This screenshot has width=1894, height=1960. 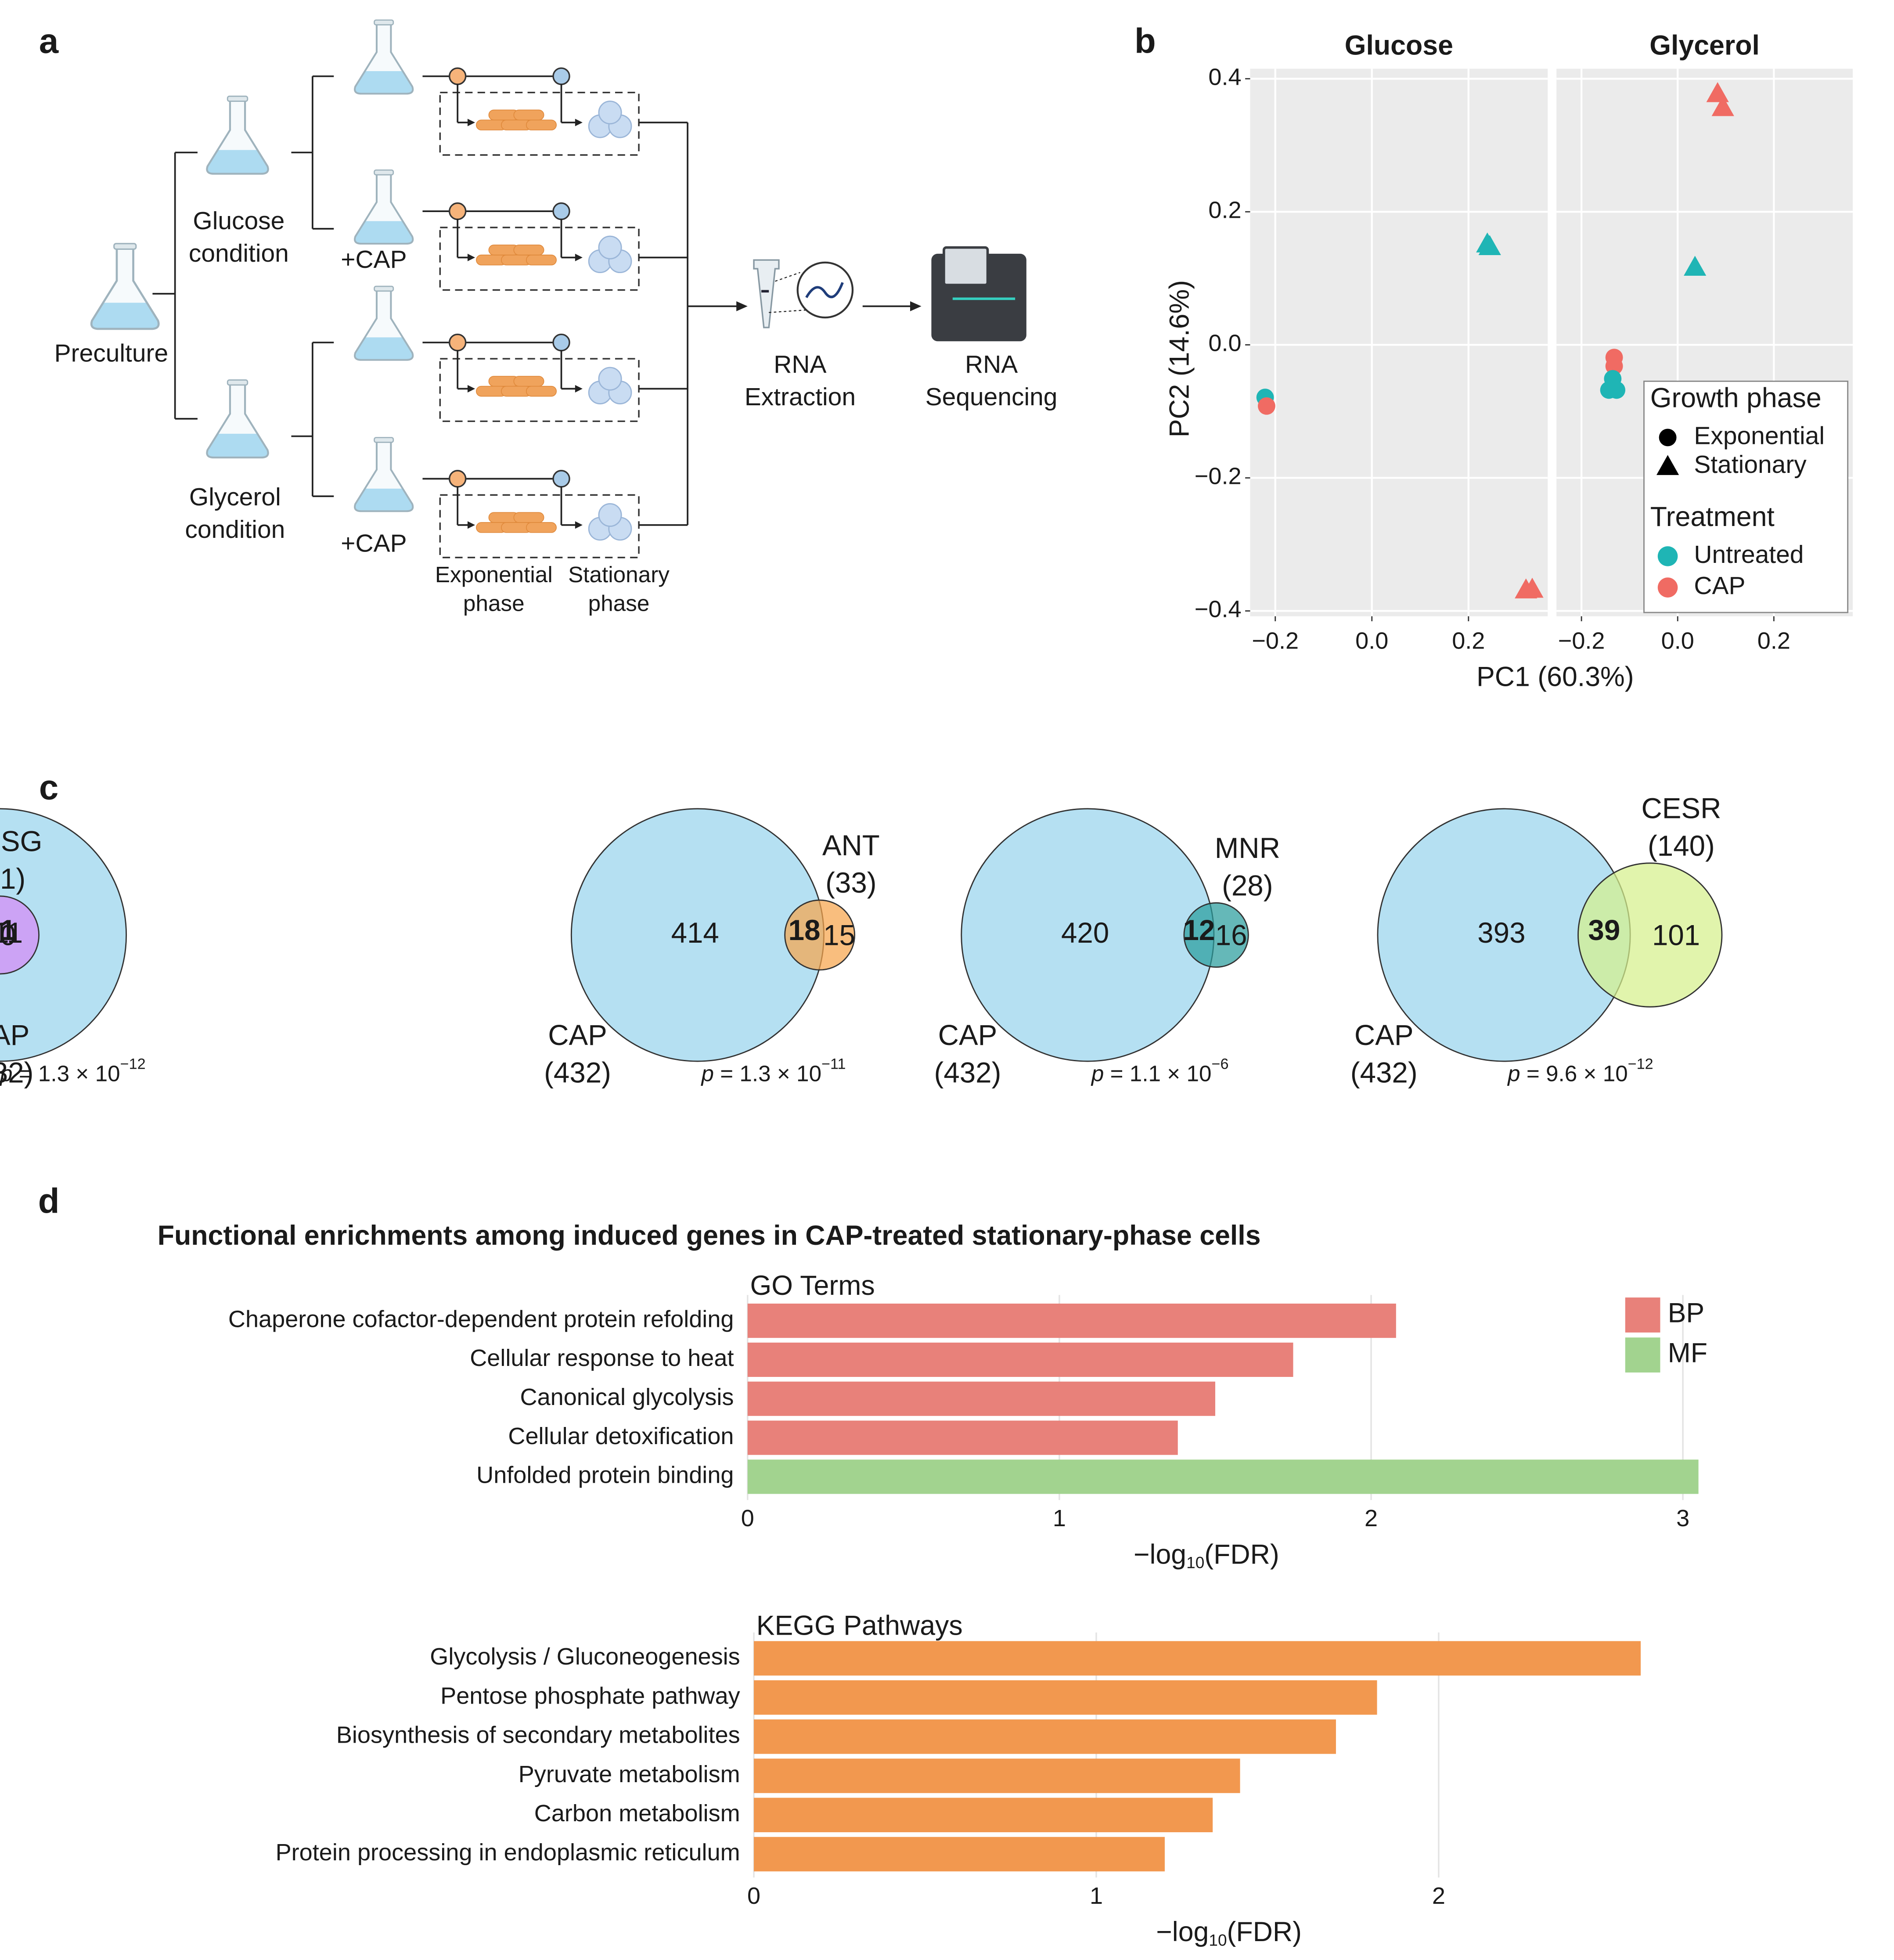 I want to click on stat-marker, so click(x=561, y=211).